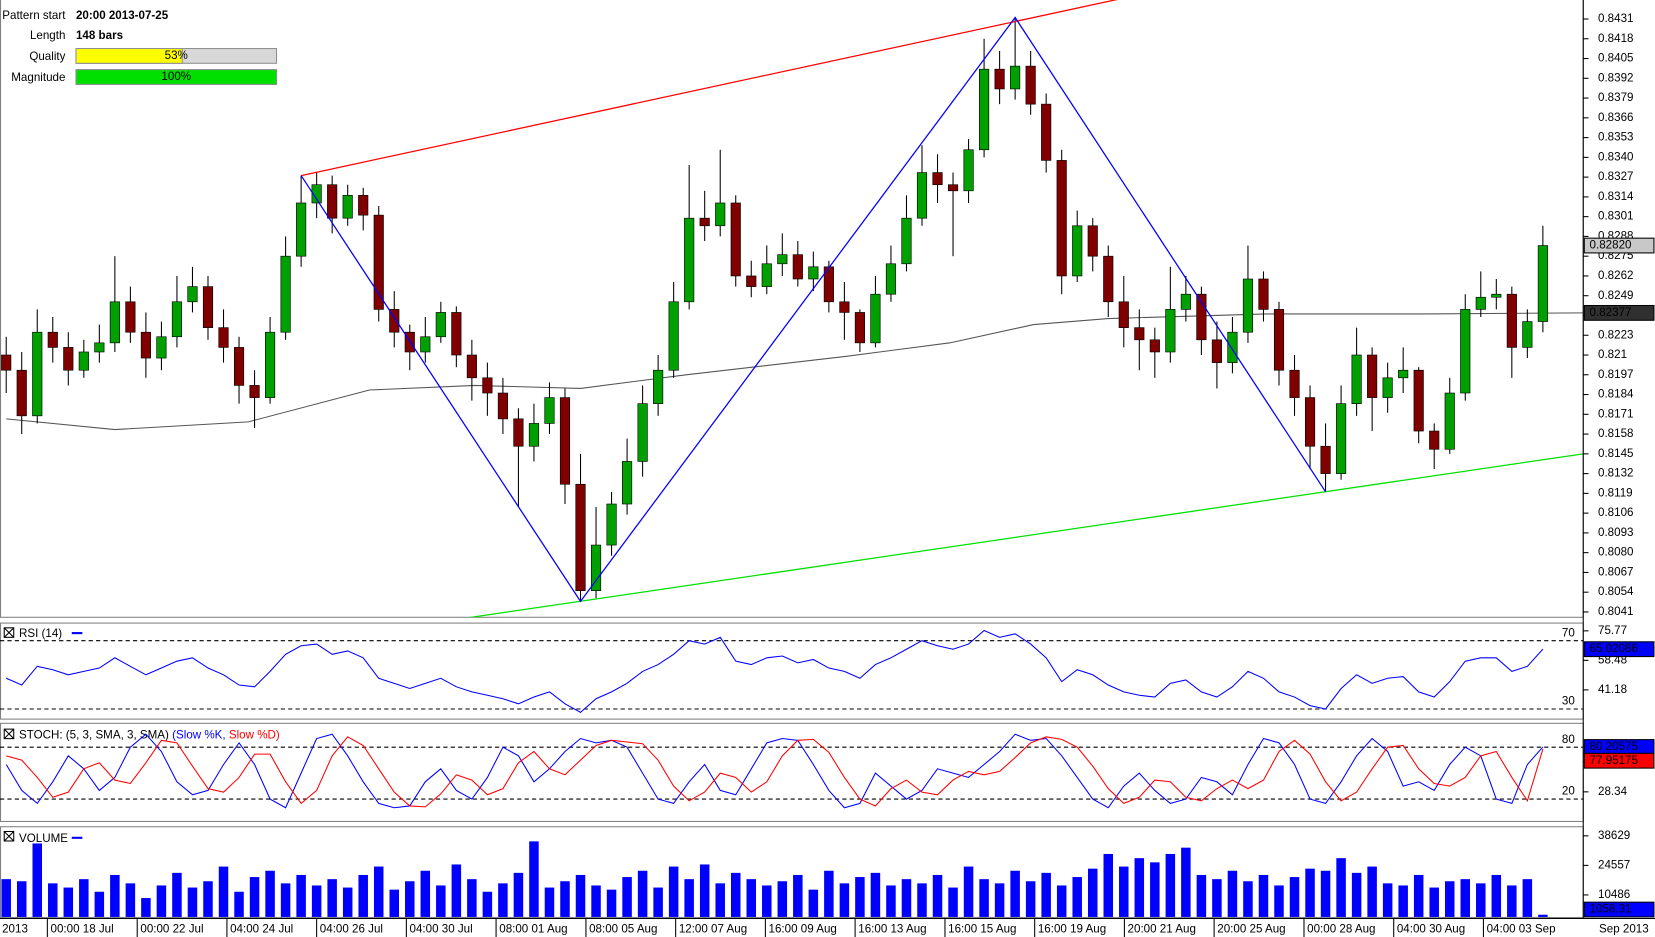 Image resolution: width=1655 pixels, height=937 pixels. What do you see at coordinates (713, 929) in the screenshot?
I see `x-tick-label: 12:00 07 Aug` at bounding box center [713, 929].